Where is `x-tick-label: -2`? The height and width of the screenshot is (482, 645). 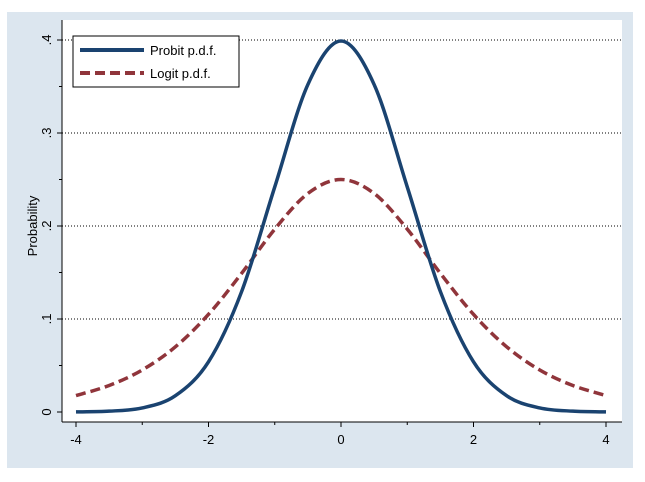
x-tick-label: -2 is located at coordinates (209, 439).